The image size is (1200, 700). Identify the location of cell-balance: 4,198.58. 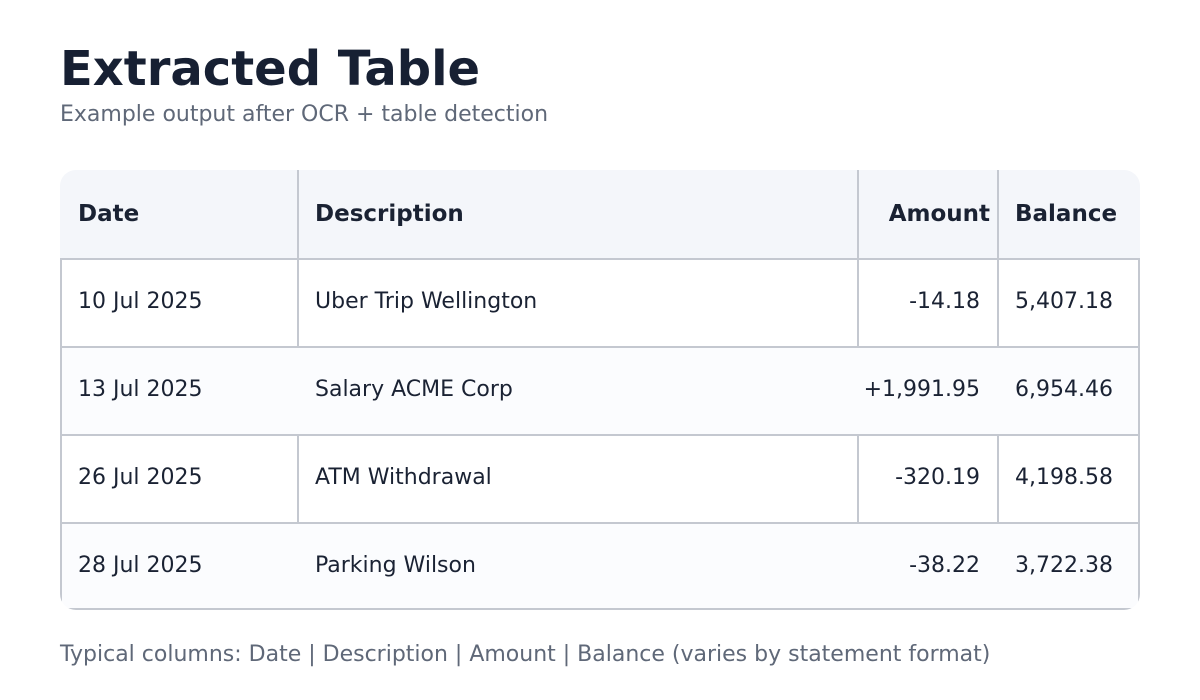
(1064, 477).